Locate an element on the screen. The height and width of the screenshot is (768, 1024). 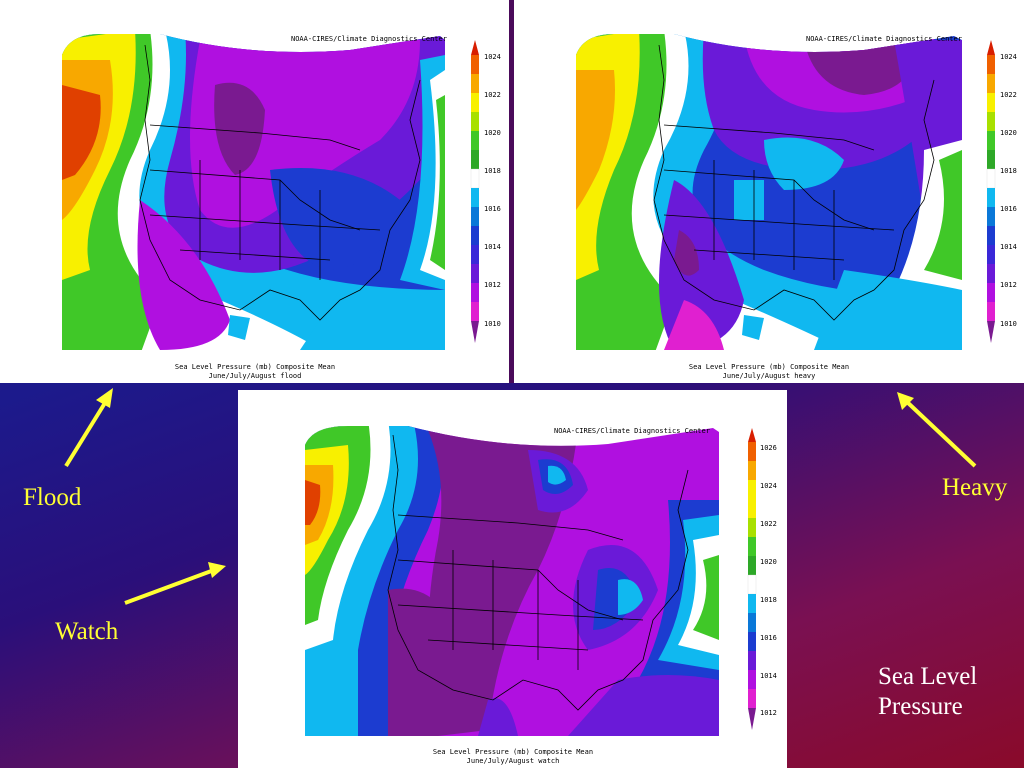
flood-arrow is located at coordinates (87, 432).